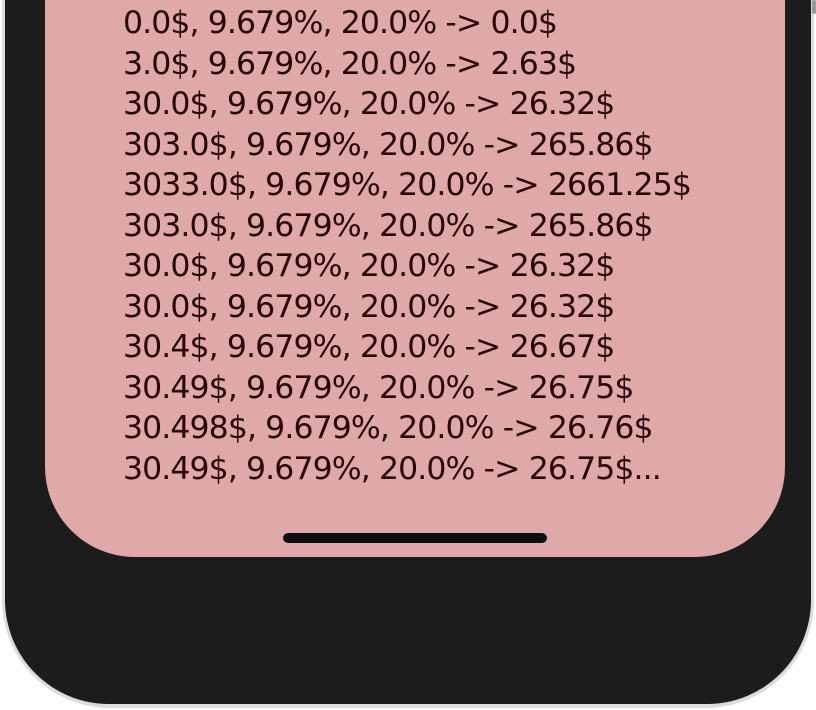  What do you see at coordinates (378, 387) in the screenshot?
I see `history-entry: 30.49$, 9.679%, 20.0% -> 26.75$` at bounding box center [378, 387].